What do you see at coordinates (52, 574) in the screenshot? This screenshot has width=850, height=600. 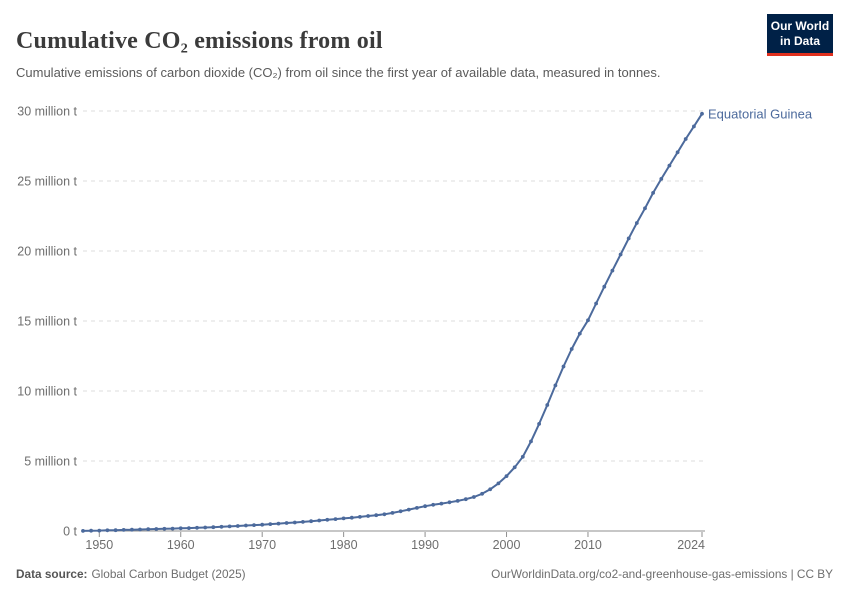 I see `data-source-label: Data source:` at bounding box center [52, 574].